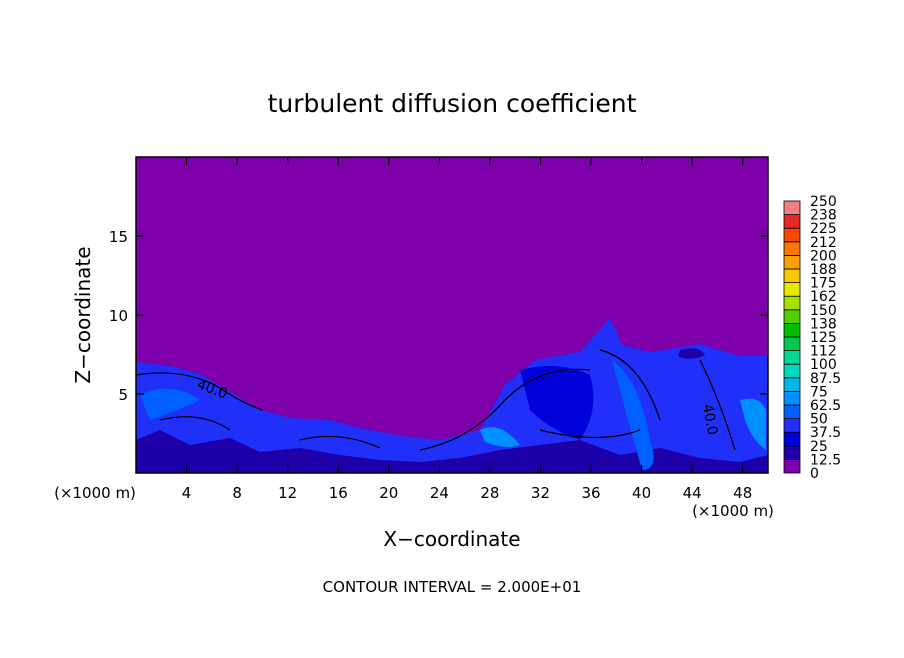  Describe the element at coordinates (825, 379) in the screenshot. I see `colorbar-label: 87.5` at that location.